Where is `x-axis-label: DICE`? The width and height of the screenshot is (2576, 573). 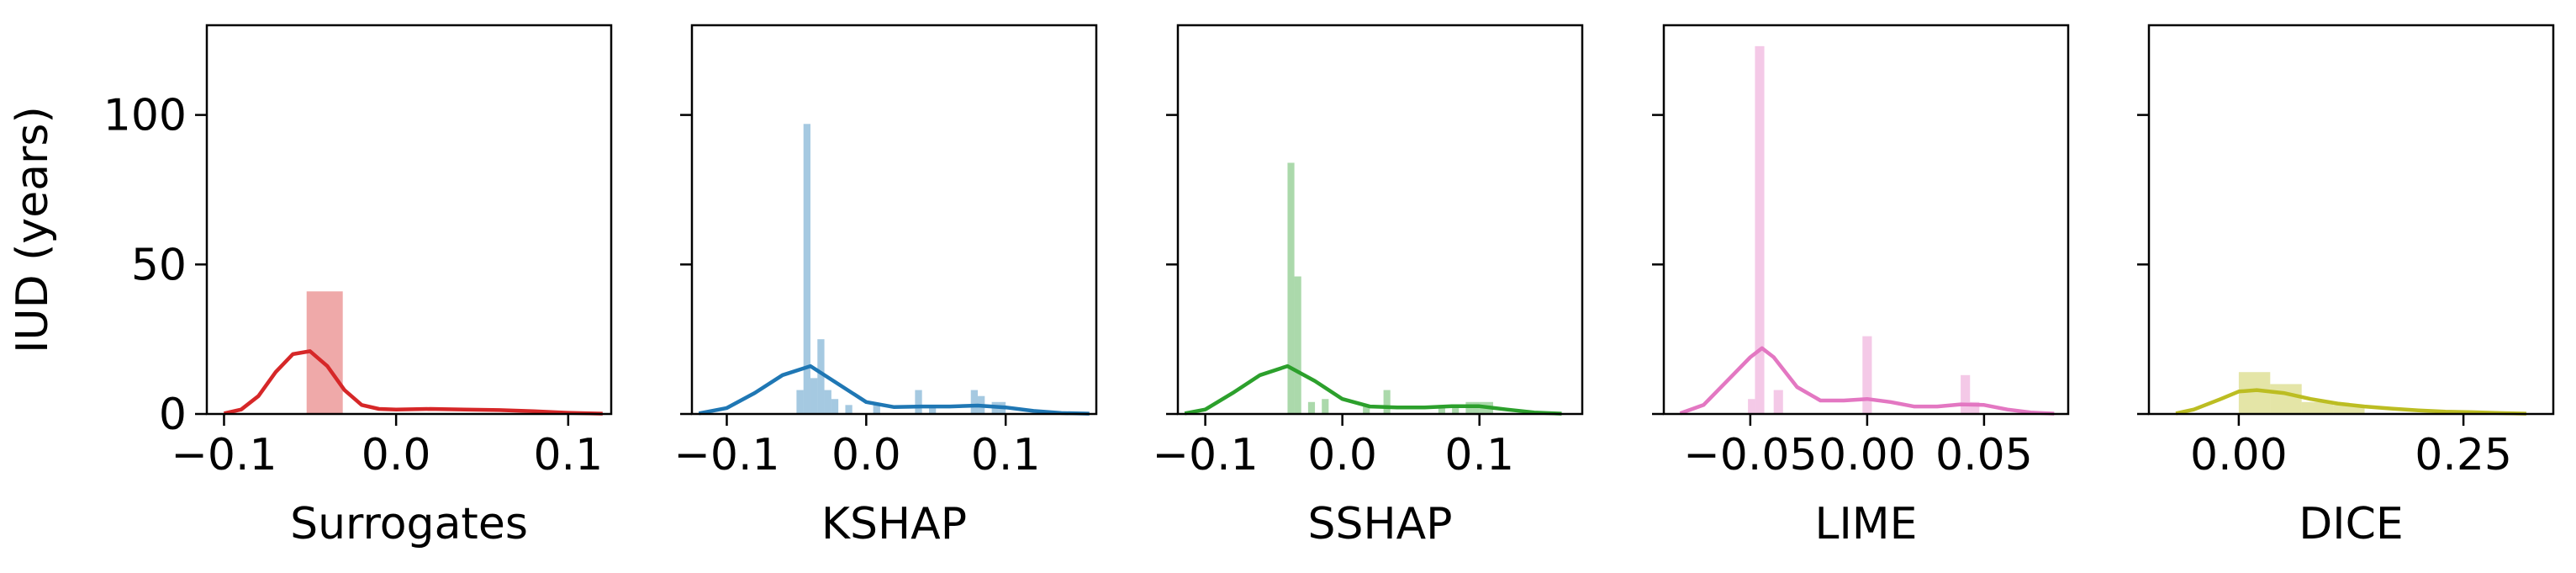
x-axis-label: DICE is located at coordinates (2351, 524).